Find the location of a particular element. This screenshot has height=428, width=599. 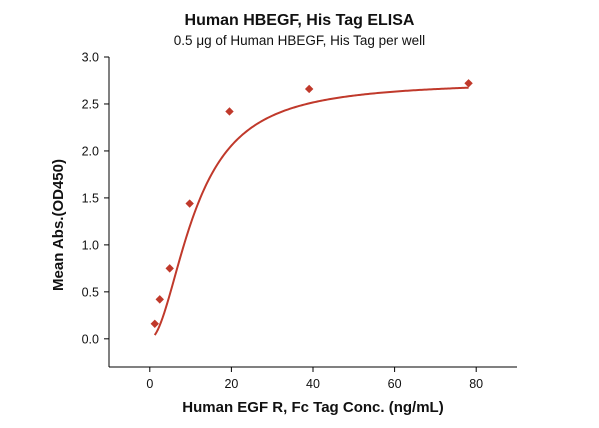

y-axis-title: Mean Abs.(OD450) is located at coordinates (58, 225).